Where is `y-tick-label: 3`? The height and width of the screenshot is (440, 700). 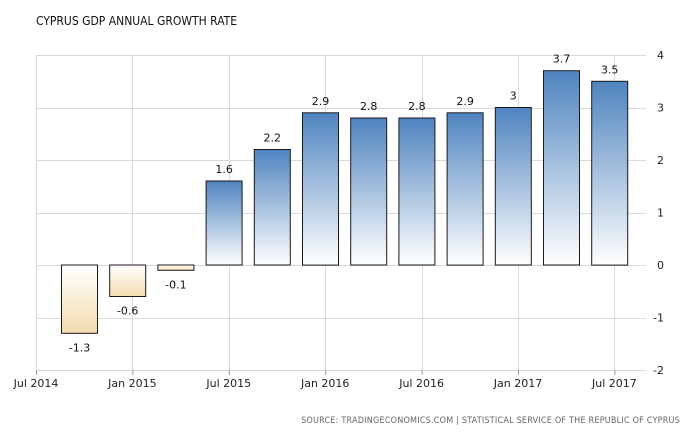
y-tick-label: 3 is located at coordinates (660, 108).